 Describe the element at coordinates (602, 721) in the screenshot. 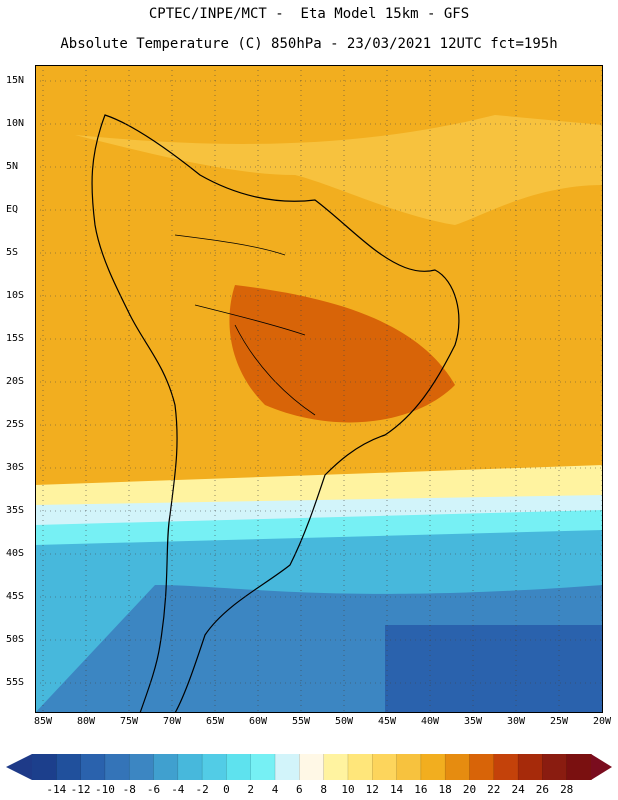

I see `longitude-label: 20W` at that location.